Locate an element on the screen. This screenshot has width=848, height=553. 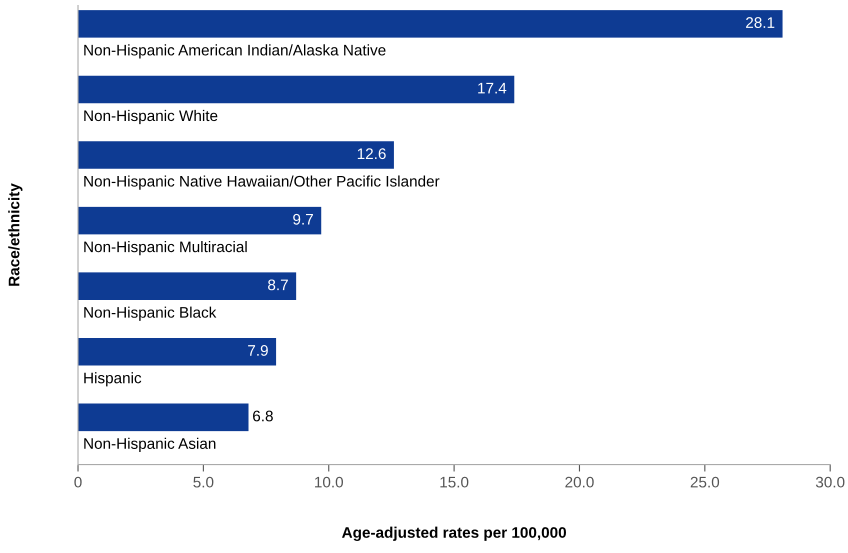
y-tick-label: Non-Hispanic White is located at coordinates (151, 117).